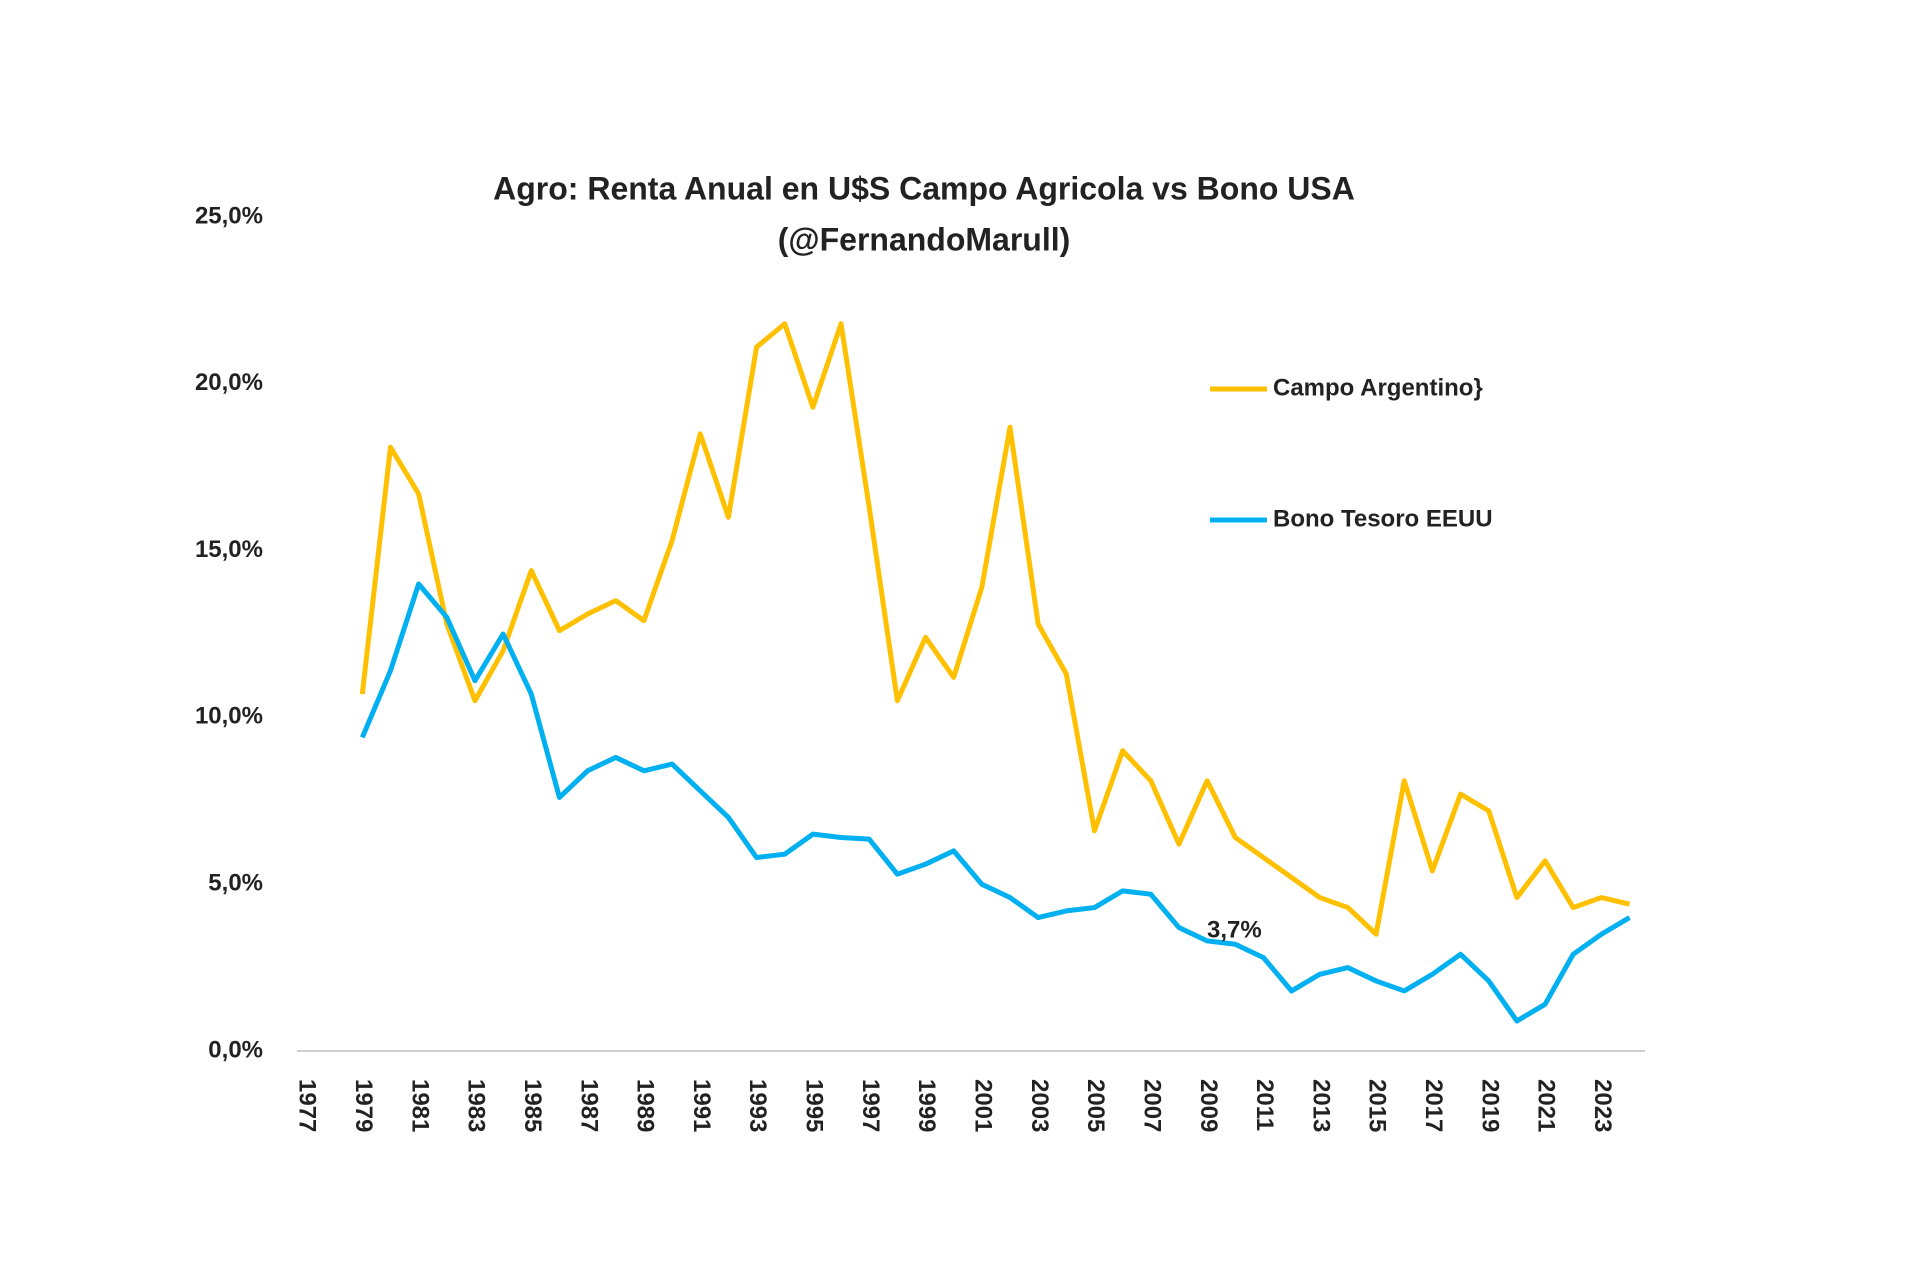  Describe the element at coordinates (757, 1105) in the screenshot. I see `x-tick-label: 1993` at that location.